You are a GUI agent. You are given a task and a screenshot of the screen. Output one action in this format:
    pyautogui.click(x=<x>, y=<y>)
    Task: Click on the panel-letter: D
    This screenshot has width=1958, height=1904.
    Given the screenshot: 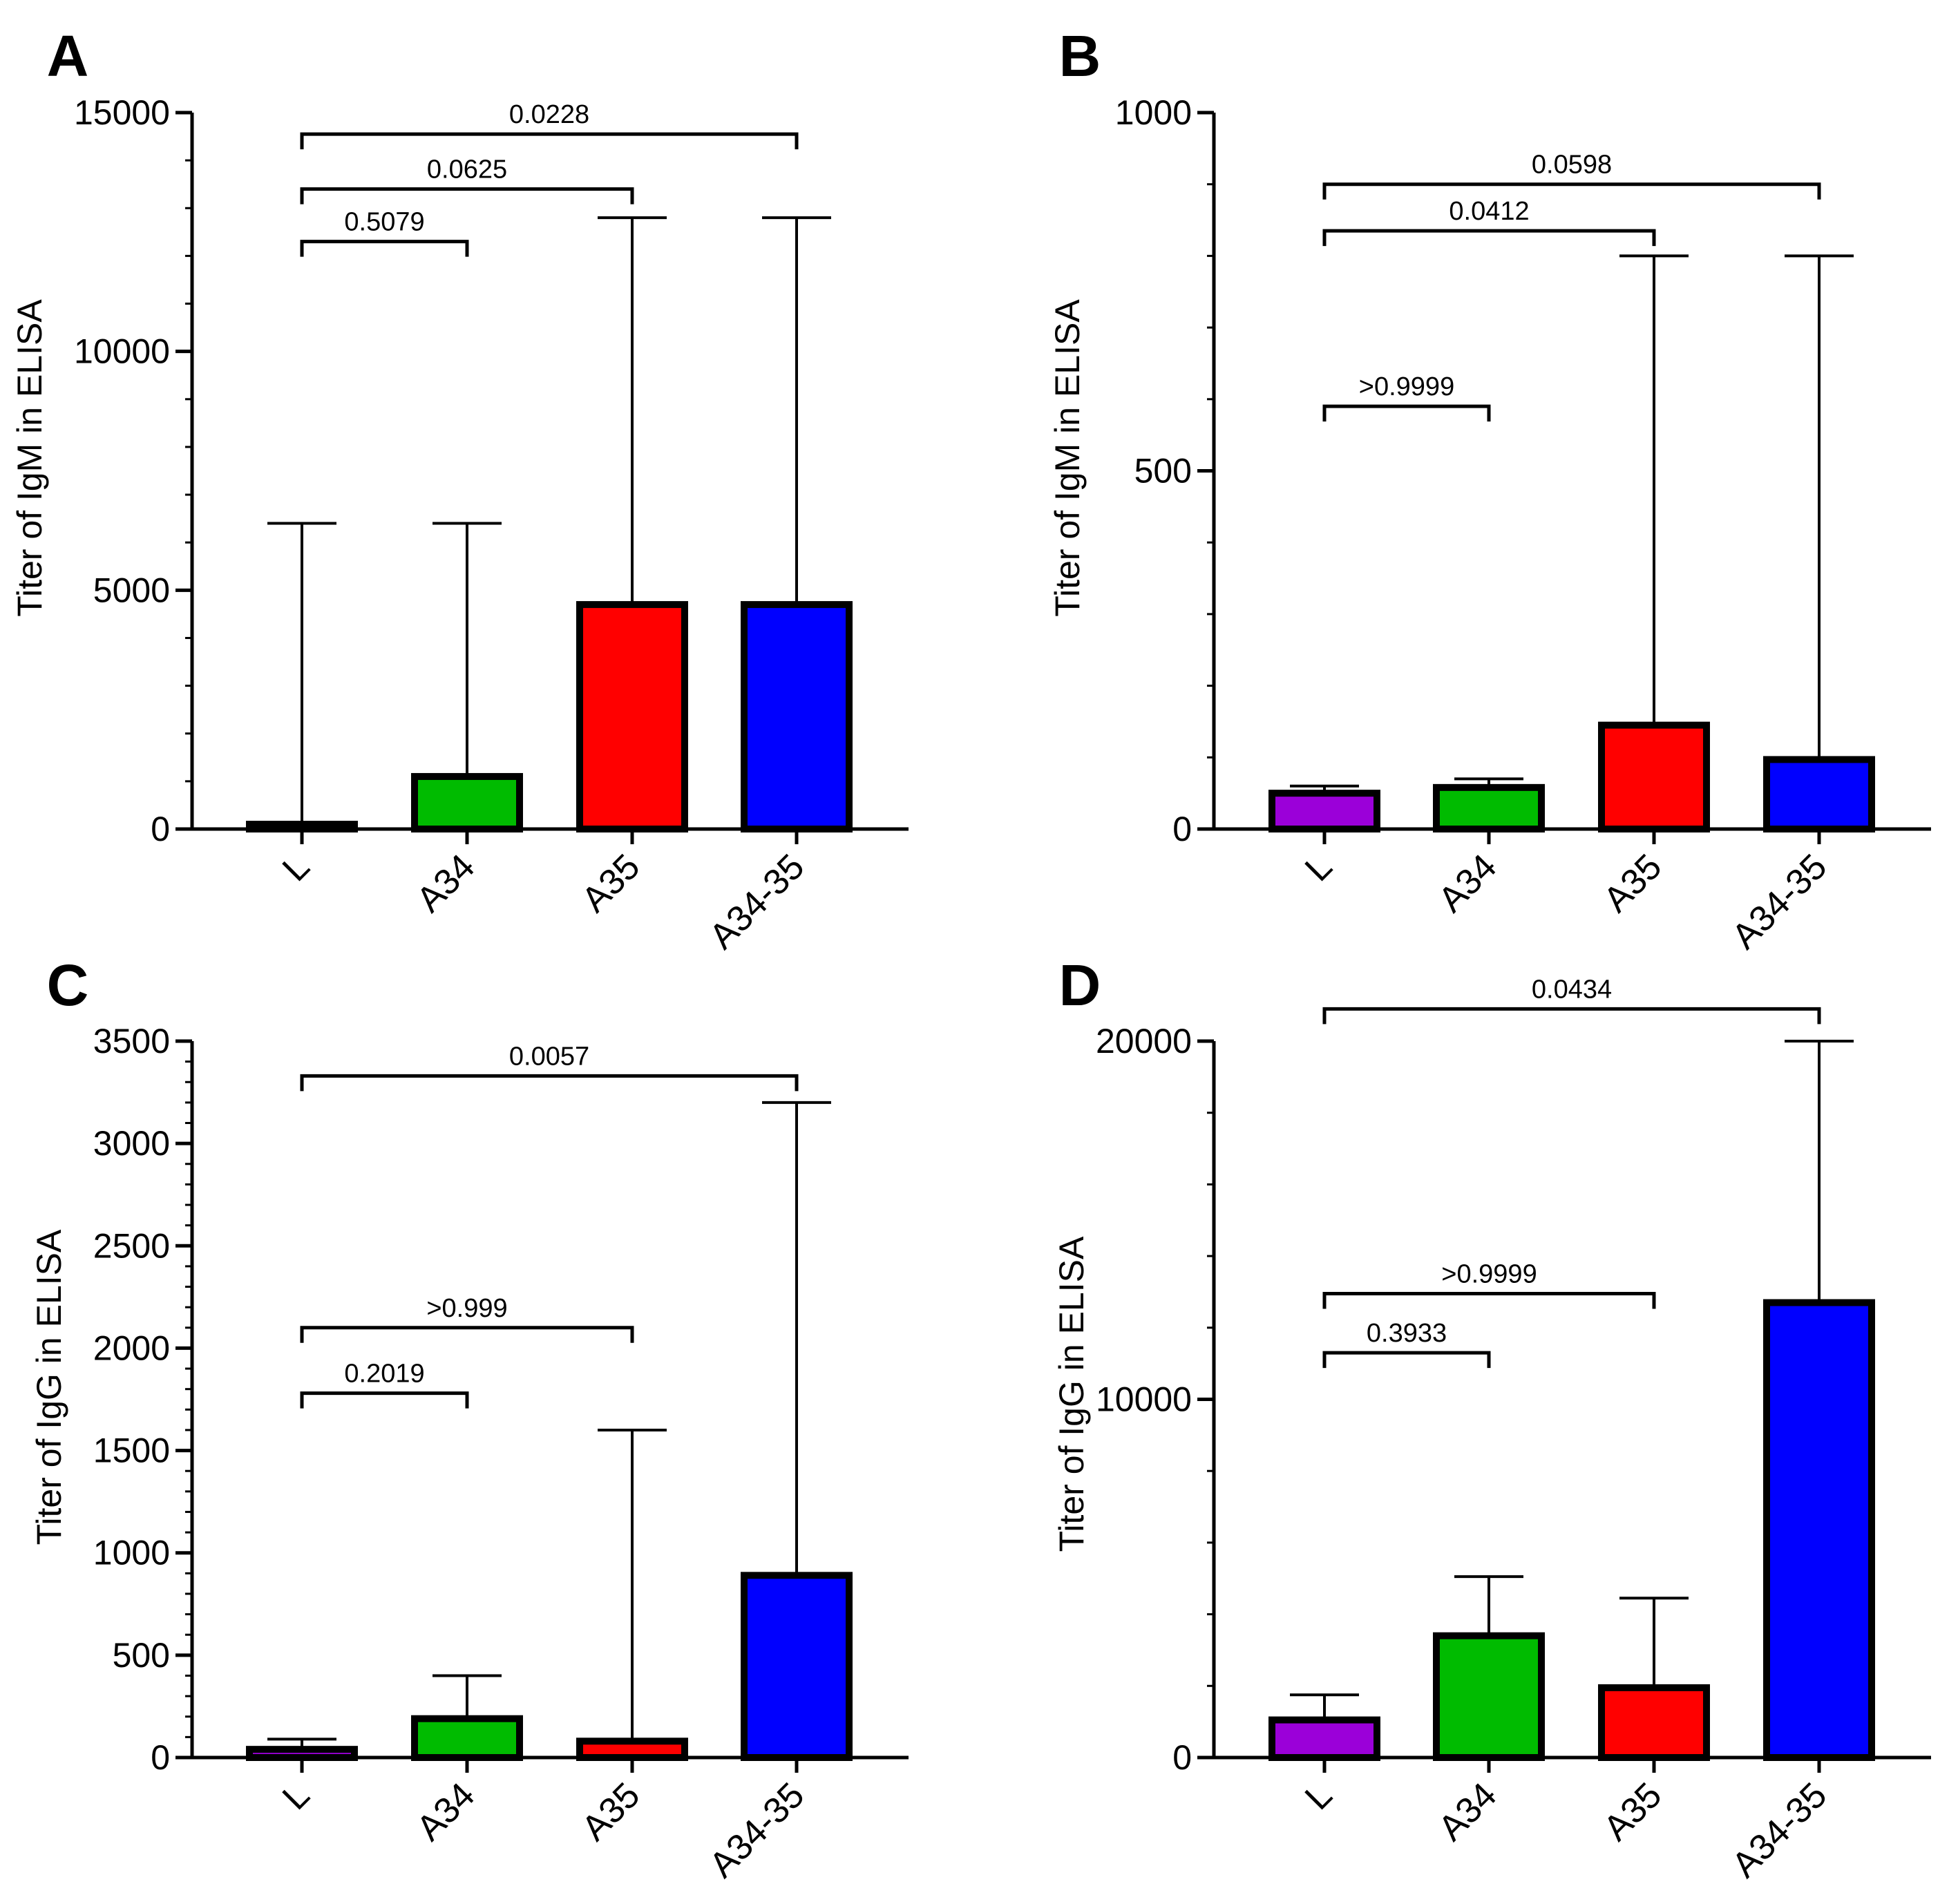 What is the action you would take?
    pyautogui.click(x=1080, y=986)
    